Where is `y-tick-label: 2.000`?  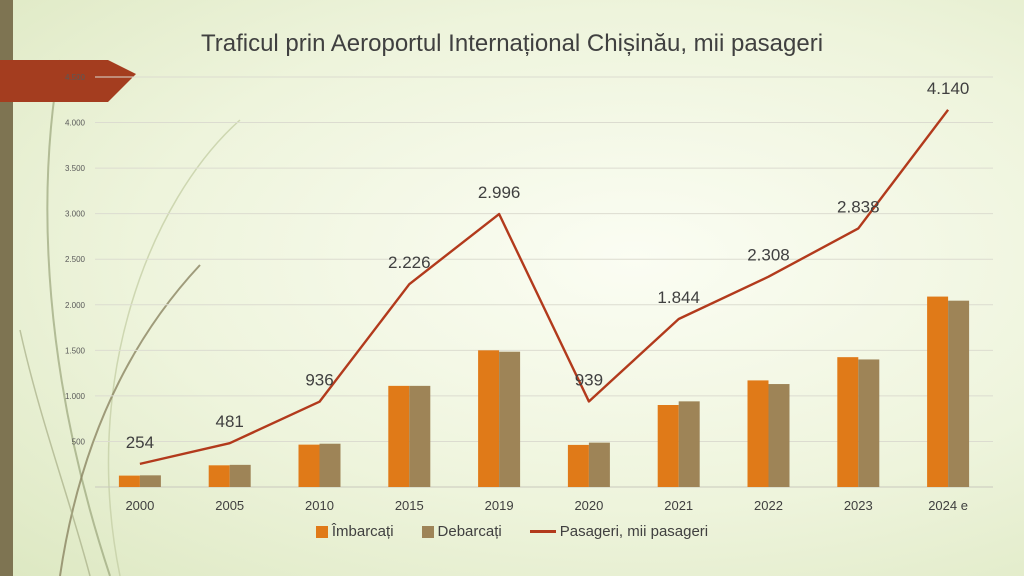
y-tick-label: 2.000 is located at coordinates (75, 305).